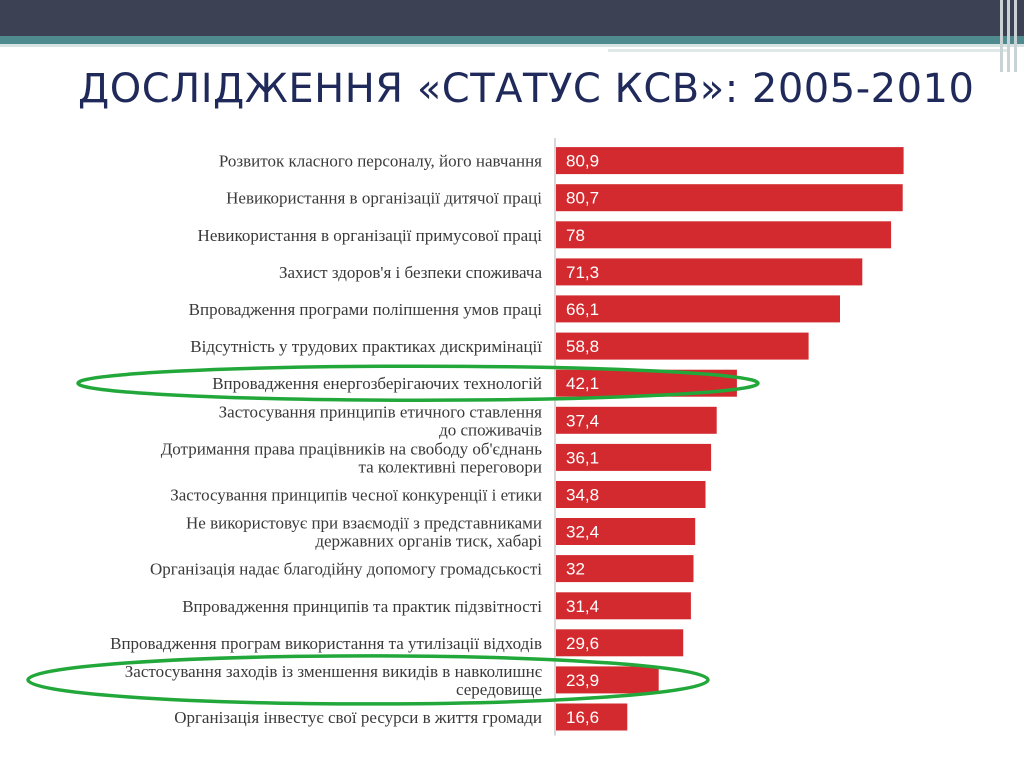  Describe the element at coordinates (582, 272) in the screenshot. I see `bar-value-label: 71,3` at that location.